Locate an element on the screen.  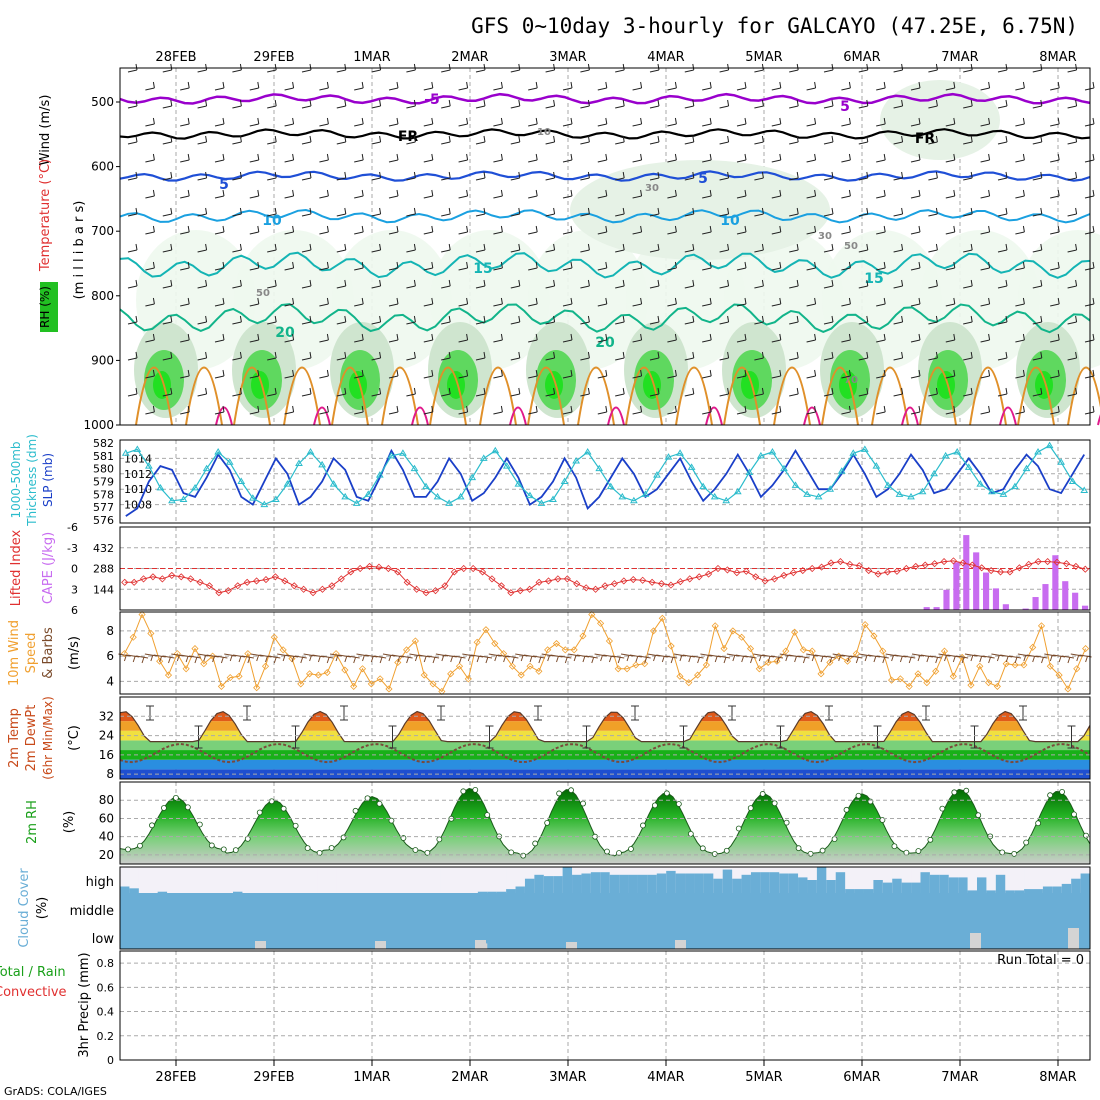
upper-ylabel-mb: (m i l l i b a r s) is located at coordinates (79, 250).